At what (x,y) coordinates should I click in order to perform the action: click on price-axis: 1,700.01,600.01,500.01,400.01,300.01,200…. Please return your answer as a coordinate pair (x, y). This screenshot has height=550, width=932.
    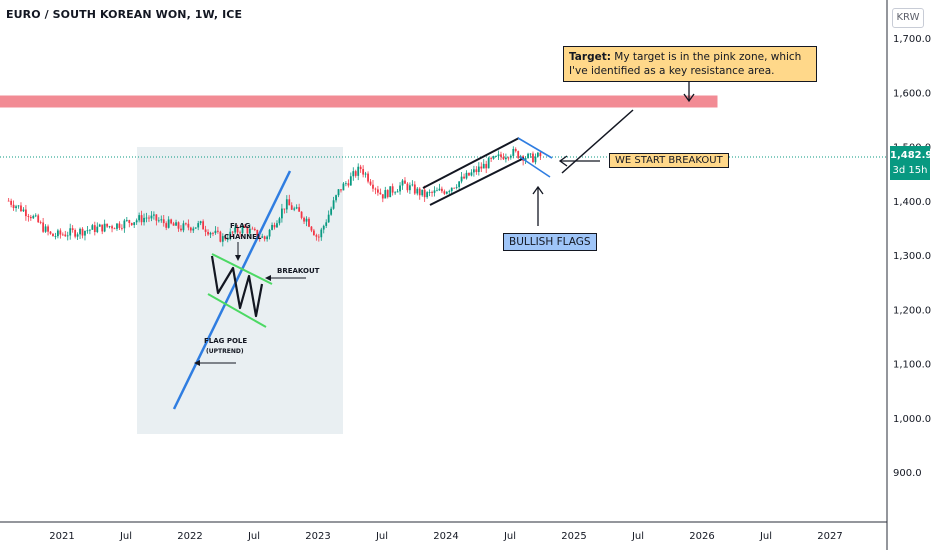
    Looking at the image, I should click on (912, 256).